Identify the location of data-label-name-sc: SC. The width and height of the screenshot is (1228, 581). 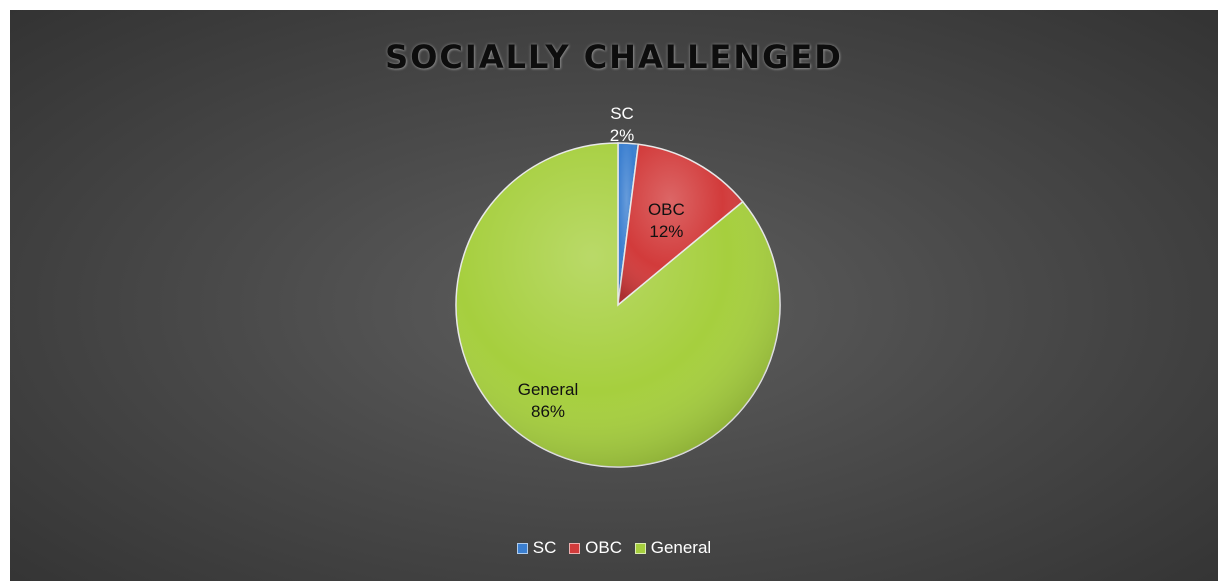
(622, 113).